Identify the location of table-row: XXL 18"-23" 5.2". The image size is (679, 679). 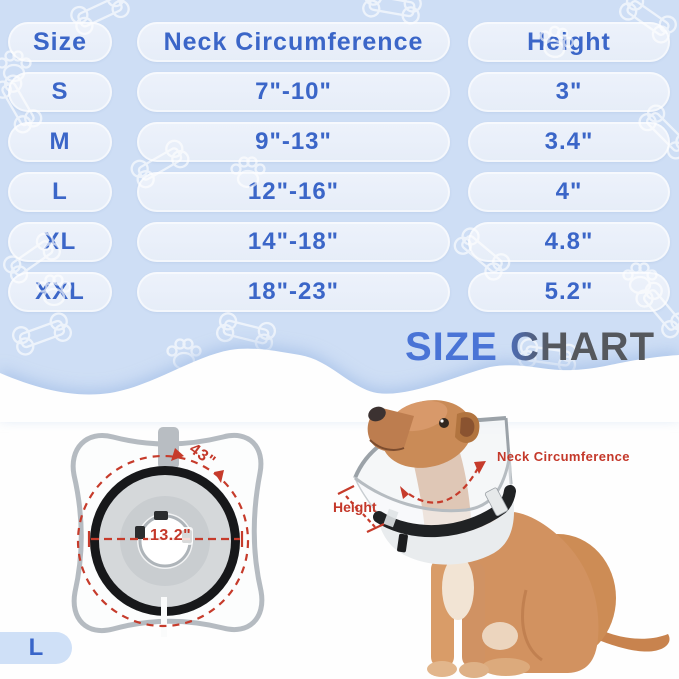
(339, 292).